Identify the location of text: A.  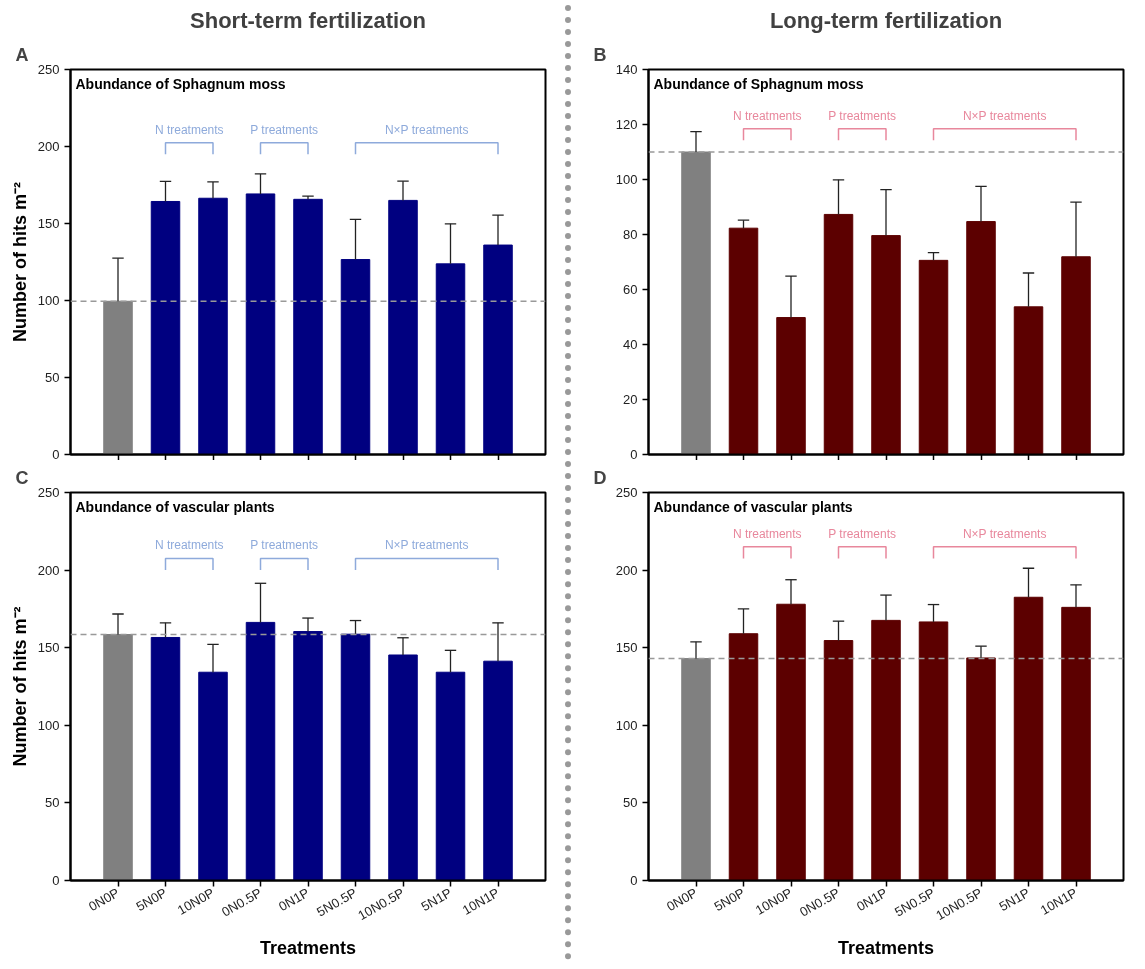
(22, 54).